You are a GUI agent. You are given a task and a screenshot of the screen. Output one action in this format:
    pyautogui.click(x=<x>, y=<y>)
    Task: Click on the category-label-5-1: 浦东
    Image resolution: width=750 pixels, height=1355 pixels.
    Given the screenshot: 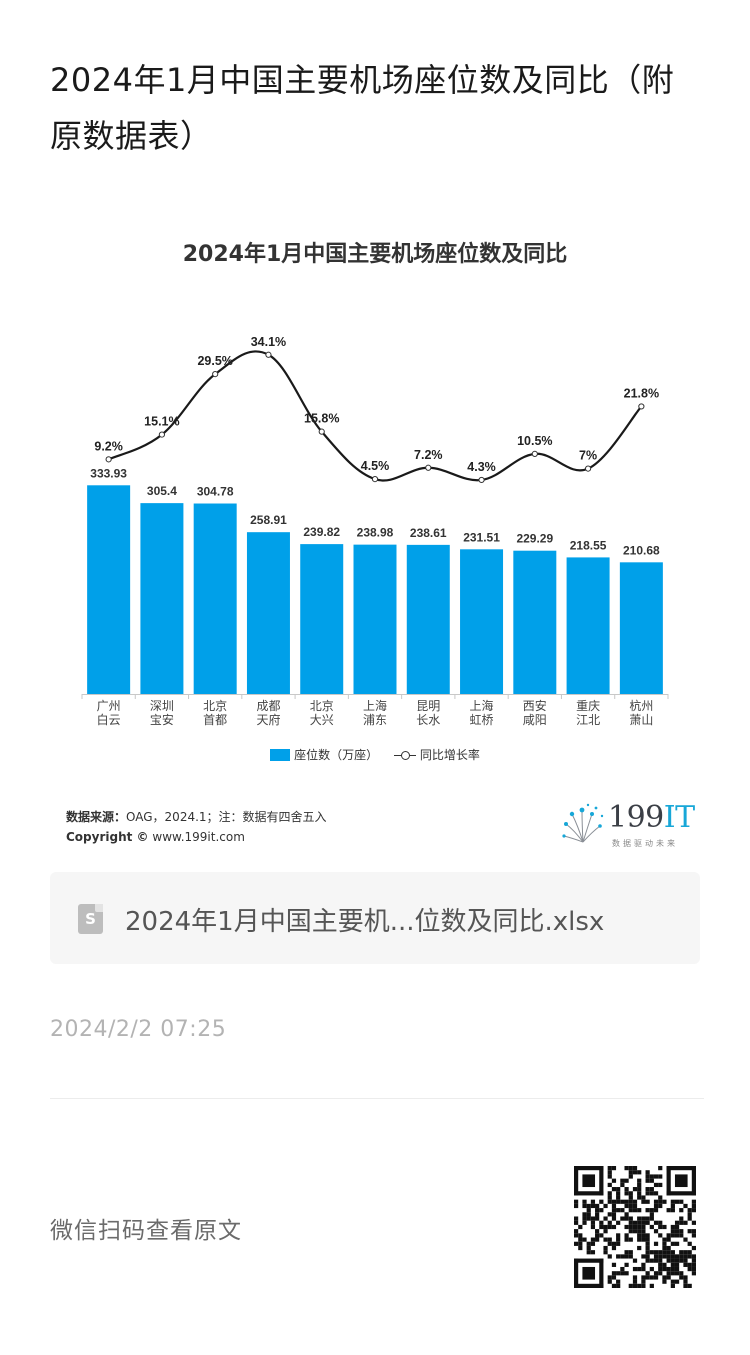 What is the action you would take?
    pyautogui.click(x=375, y=720)
    